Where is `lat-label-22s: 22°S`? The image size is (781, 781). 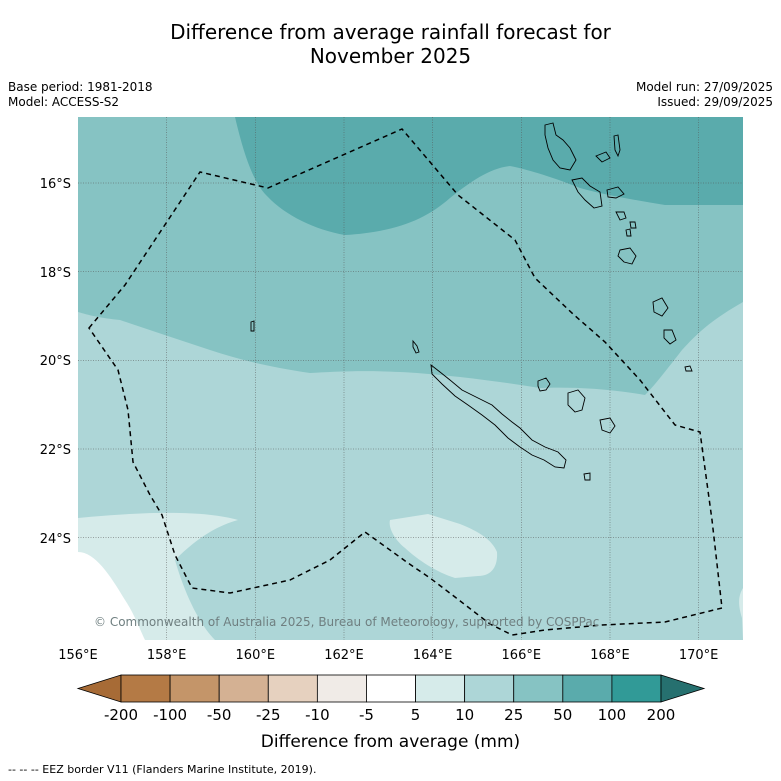
lat-label-22s: 22°S is located at coordinates (55, 450).